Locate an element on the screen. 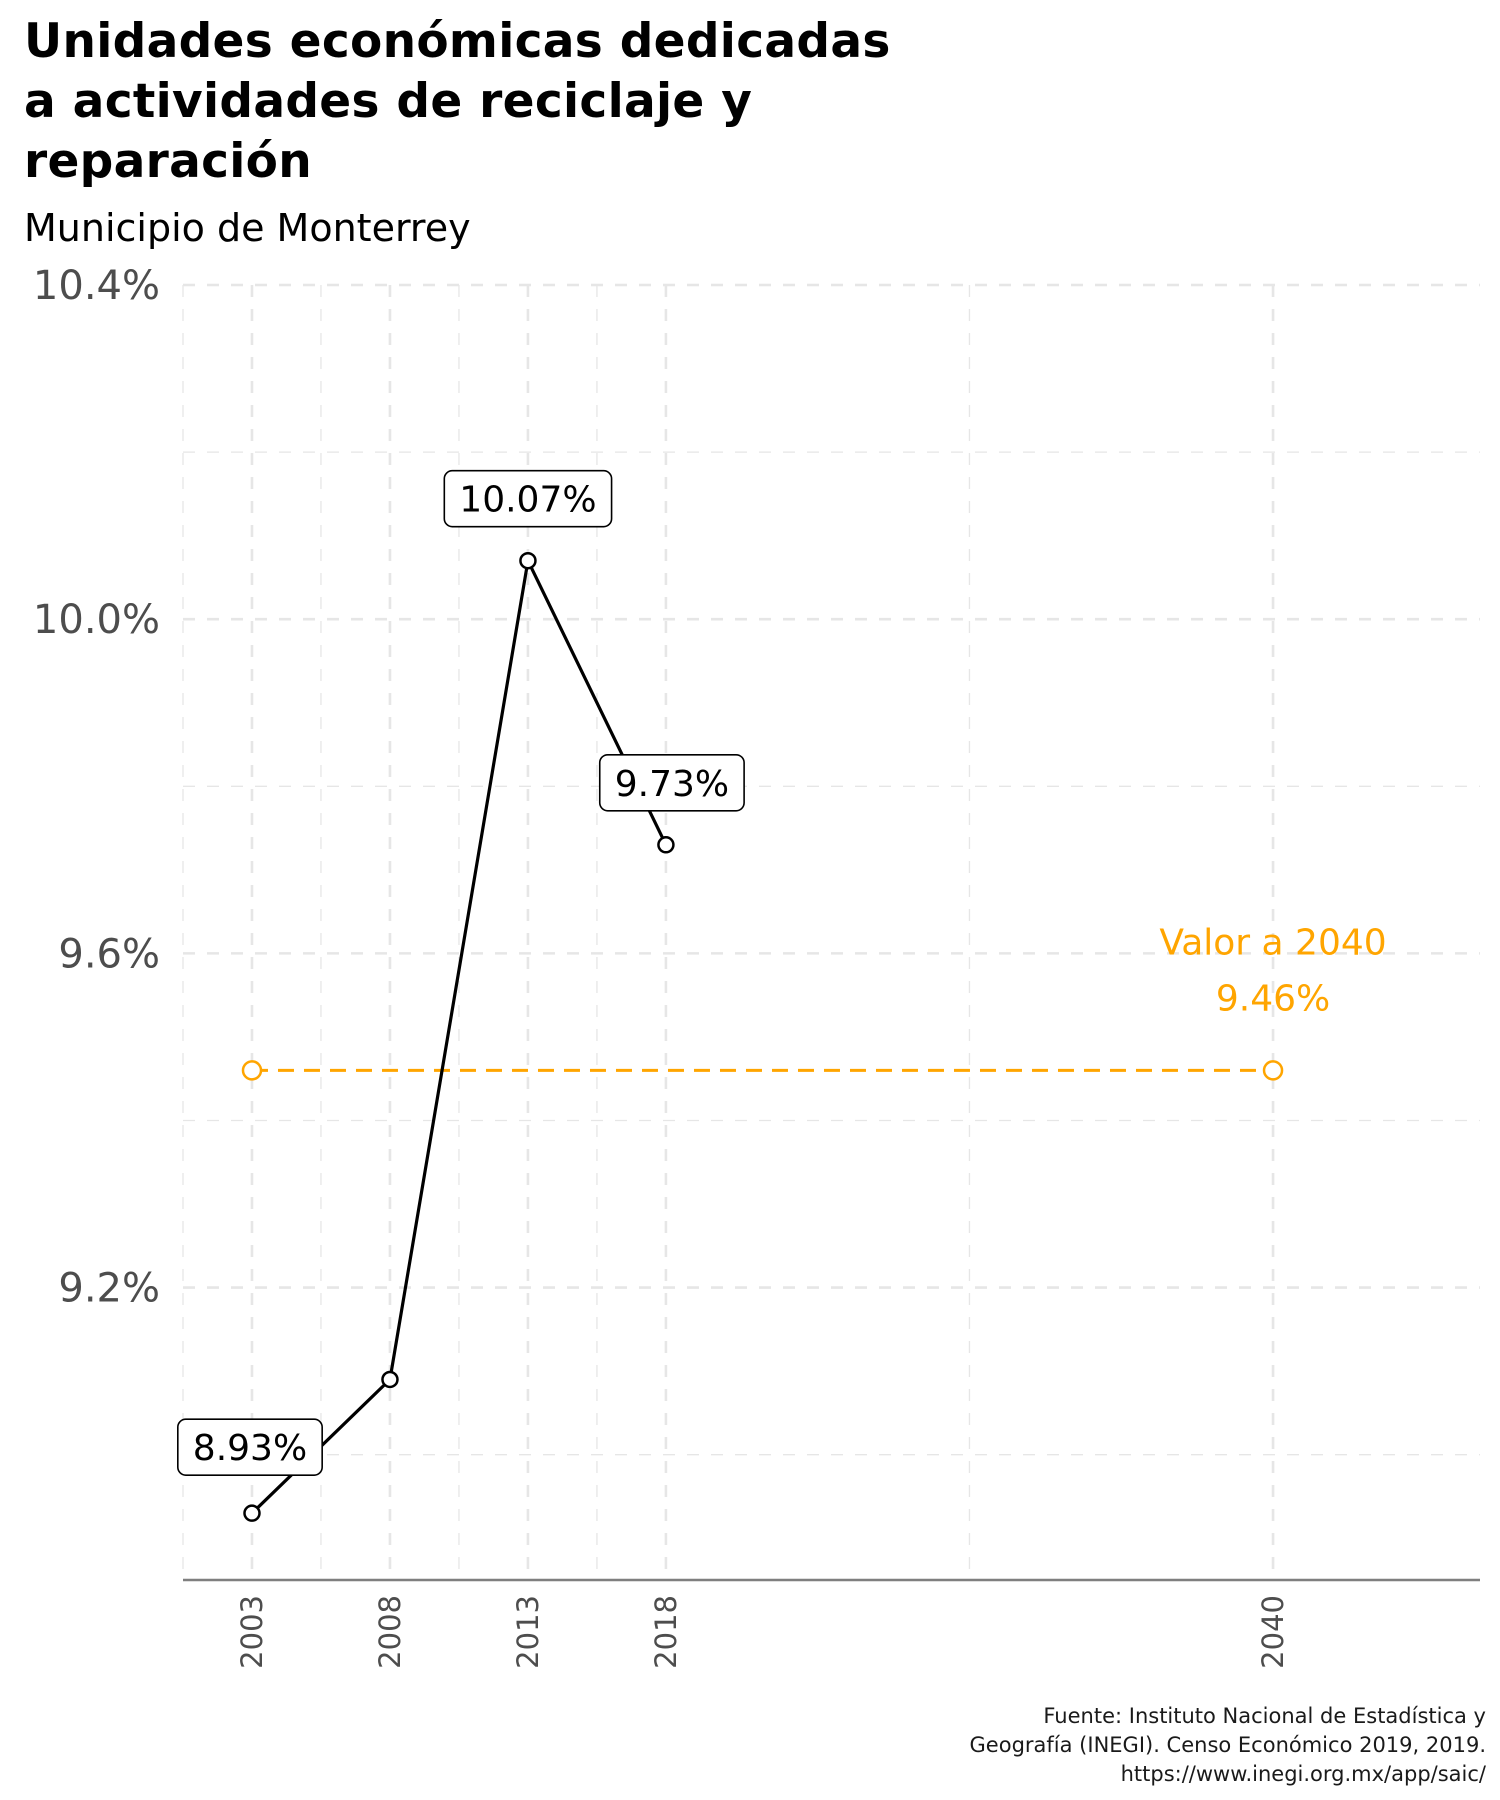 This screenshot has height=1800, width=1500. source-line: https://www.inegi.org.mx/app/saic/ is located at coordinates (1303, 1774).